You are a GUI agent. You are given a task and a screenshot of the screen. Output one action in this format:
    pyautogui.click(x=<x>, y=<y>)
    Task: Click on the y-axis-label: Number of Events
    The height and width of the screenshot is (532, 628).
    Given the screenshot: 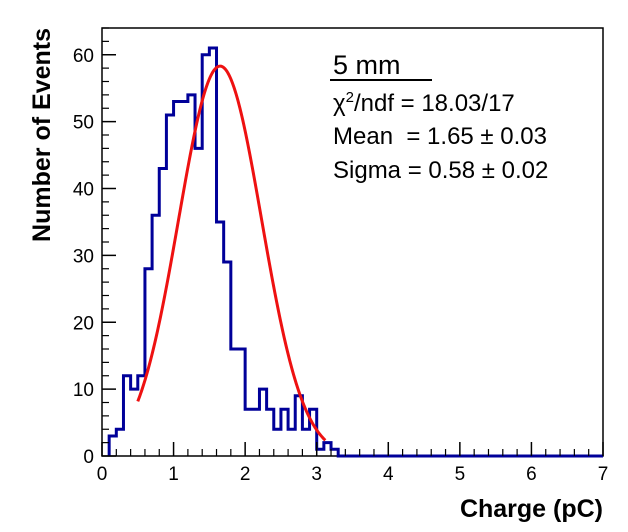 What is the action you would take?
    pyautogui.click(x=42, y=135)
    